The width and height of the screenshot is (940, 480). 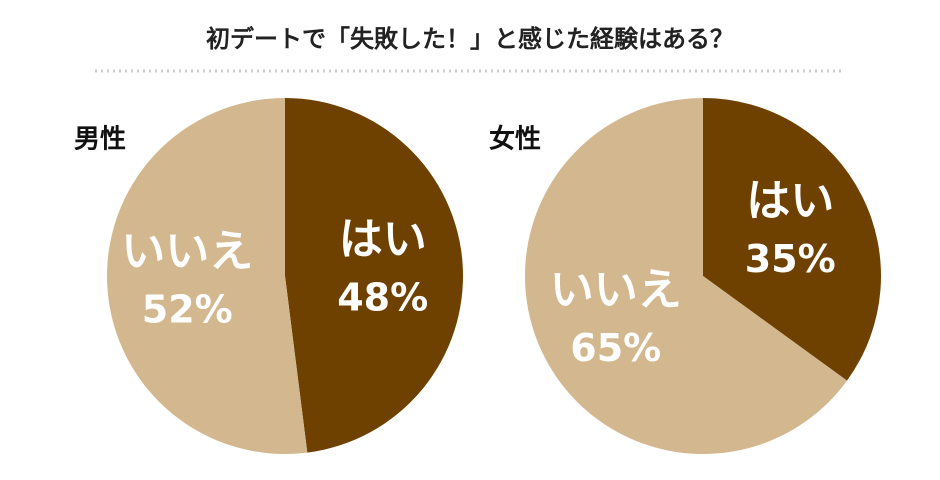 I want to click on slice-value-label: 35%, so click(x=790, y=259).